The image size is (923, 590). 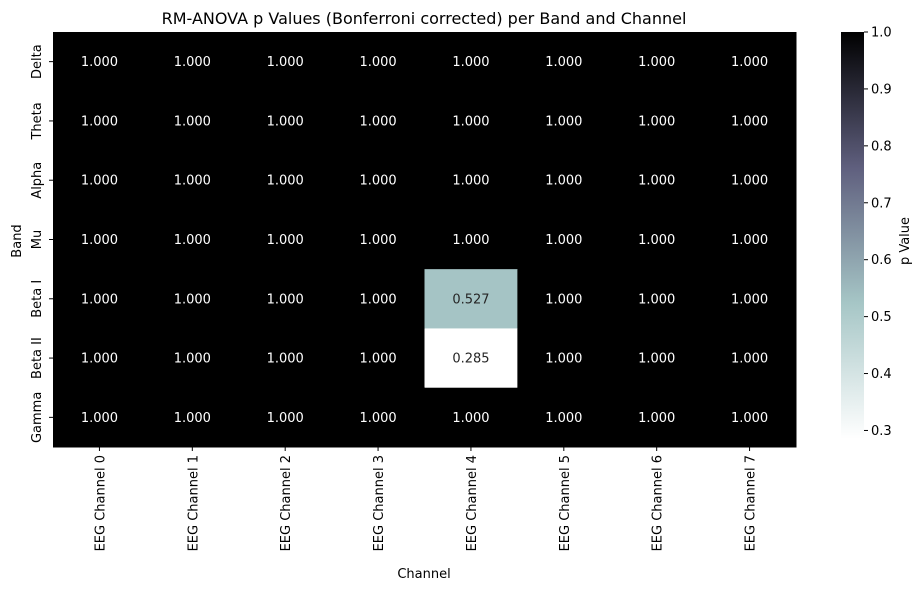 I want to click on cell-value-label: 0.527, so click(x=470, y=299).